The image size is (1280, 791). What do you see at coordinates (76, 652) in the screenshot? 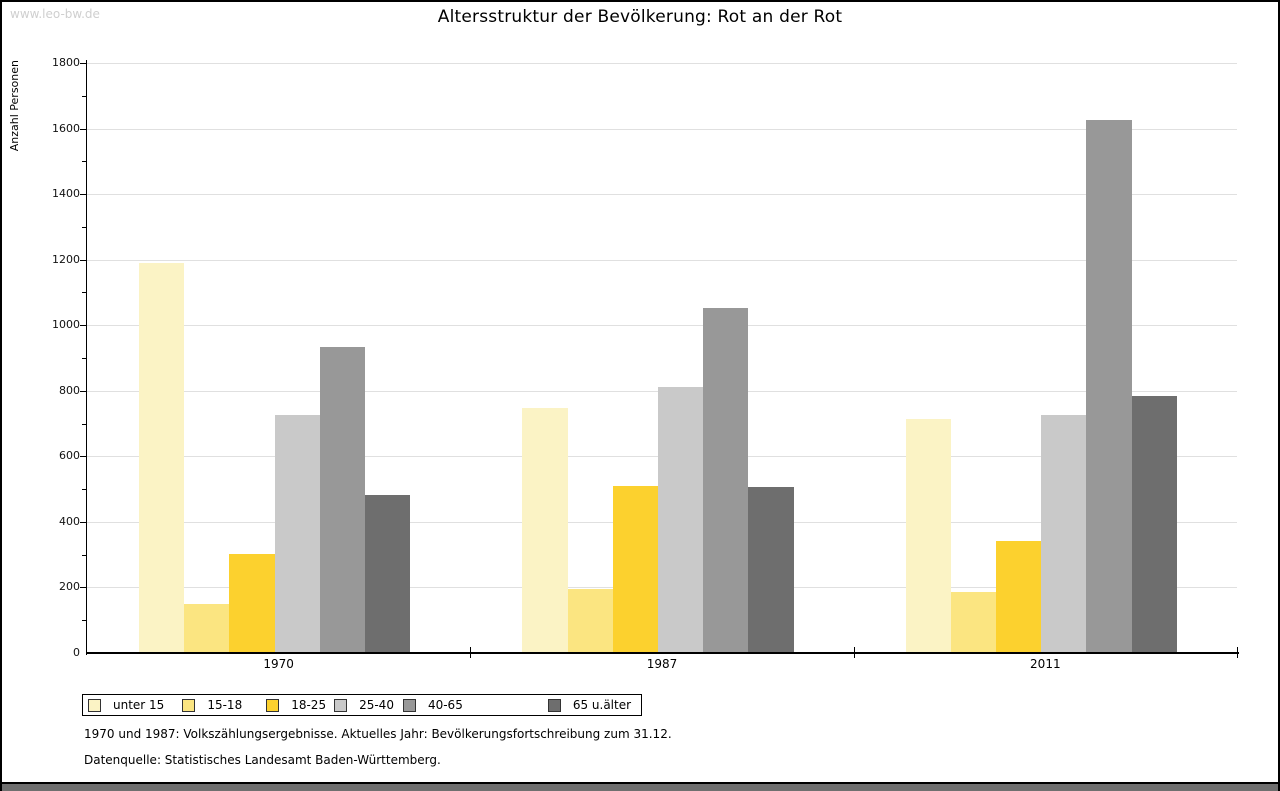
I see `y-tick-label: 0` at bounding box center [76, 652].